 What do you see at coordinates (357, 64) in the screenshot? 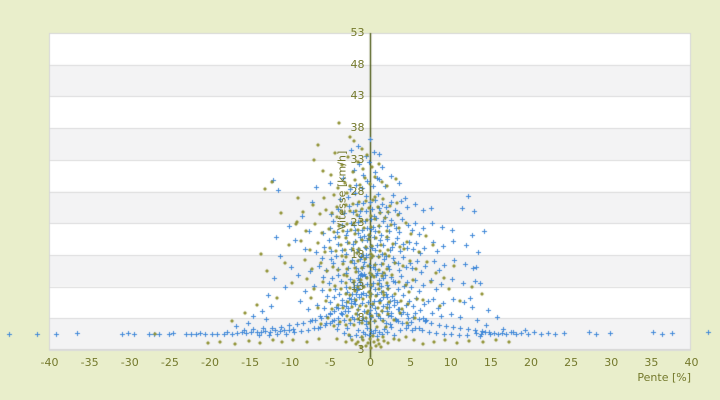
I see `y-tick-label: 48` at bounding box center [357, 64].